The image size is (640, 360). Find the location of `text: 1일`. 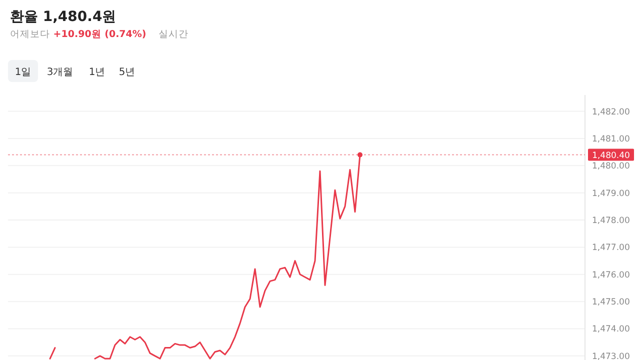

text: 1일 is located at coordinates (23, 72).